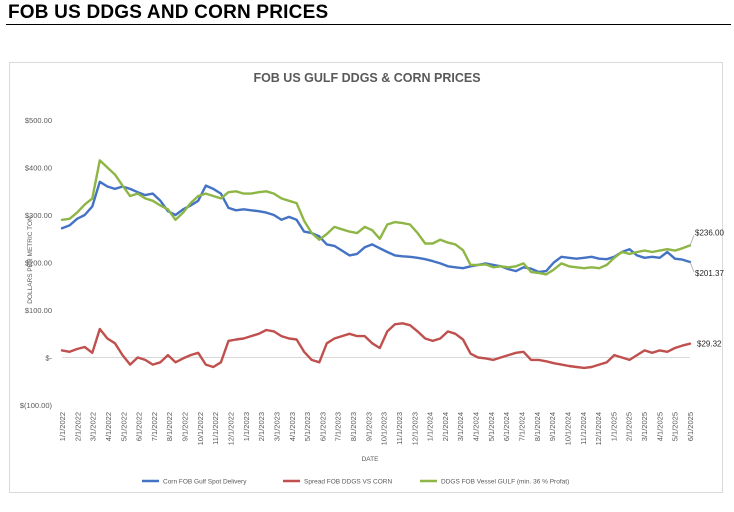 This screenshot has width=734, height=512. Describe the element at coordinates (537, 426) in the screenshot. I see `x-tick-label: 8/1/2024` at that location.